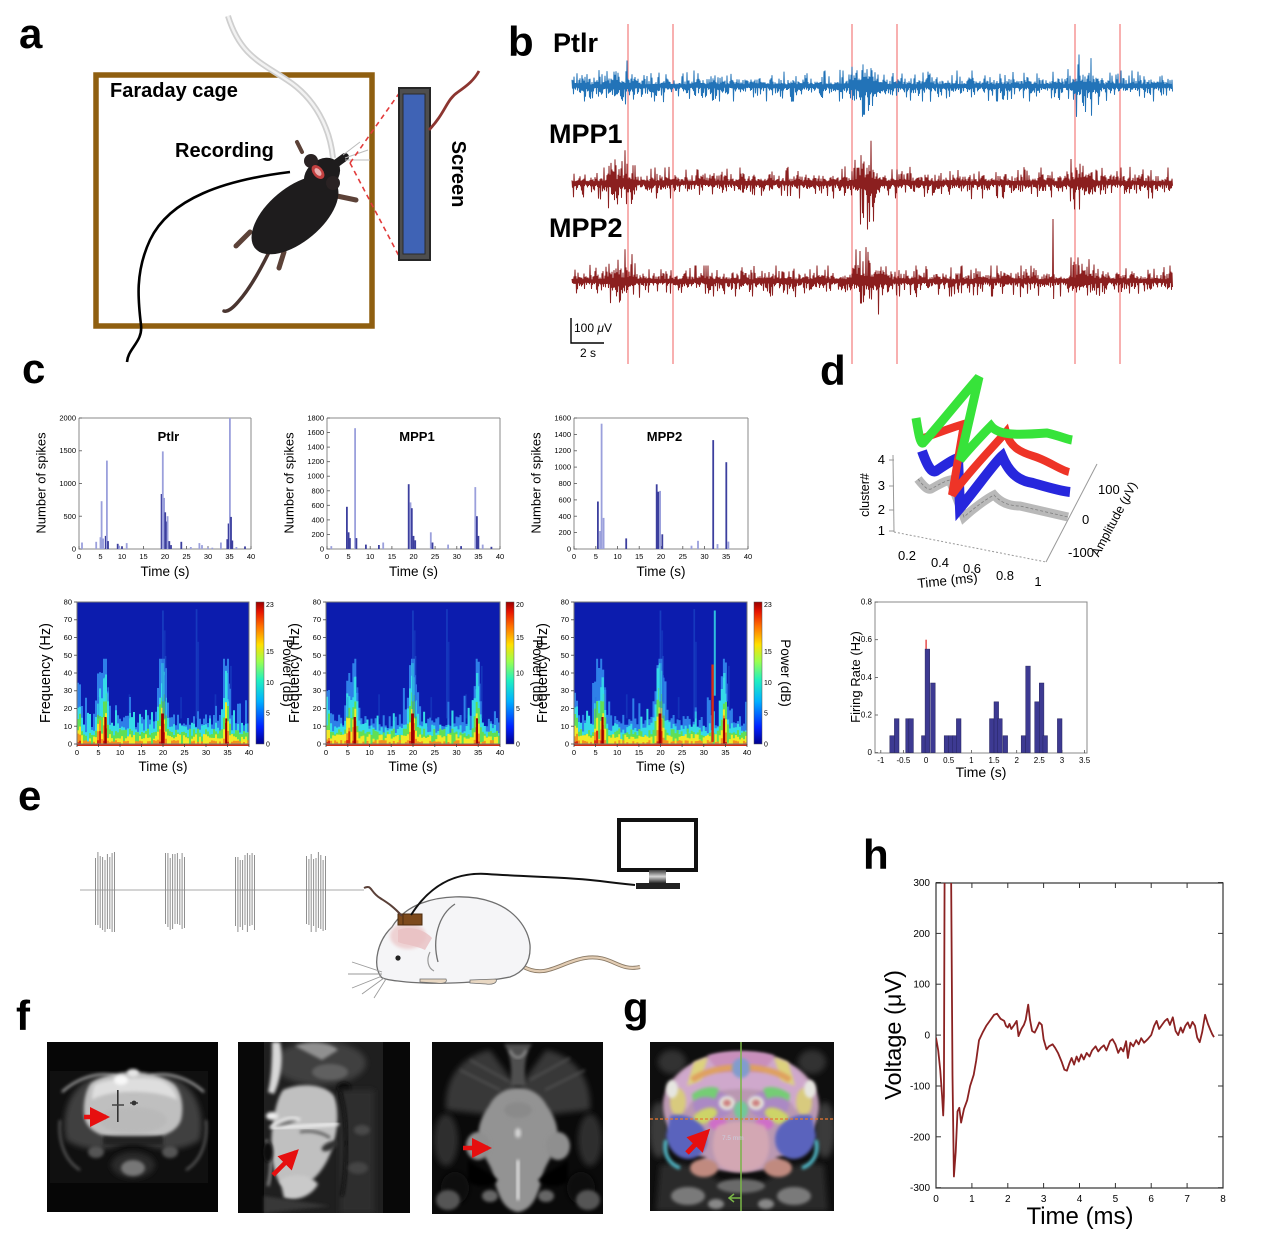 Image resolution: width=1271 pixels, height=1252 pixels. Describe the element at coordinates (565, 655) in the screenshot. I see `svg-text: 50` at that location.